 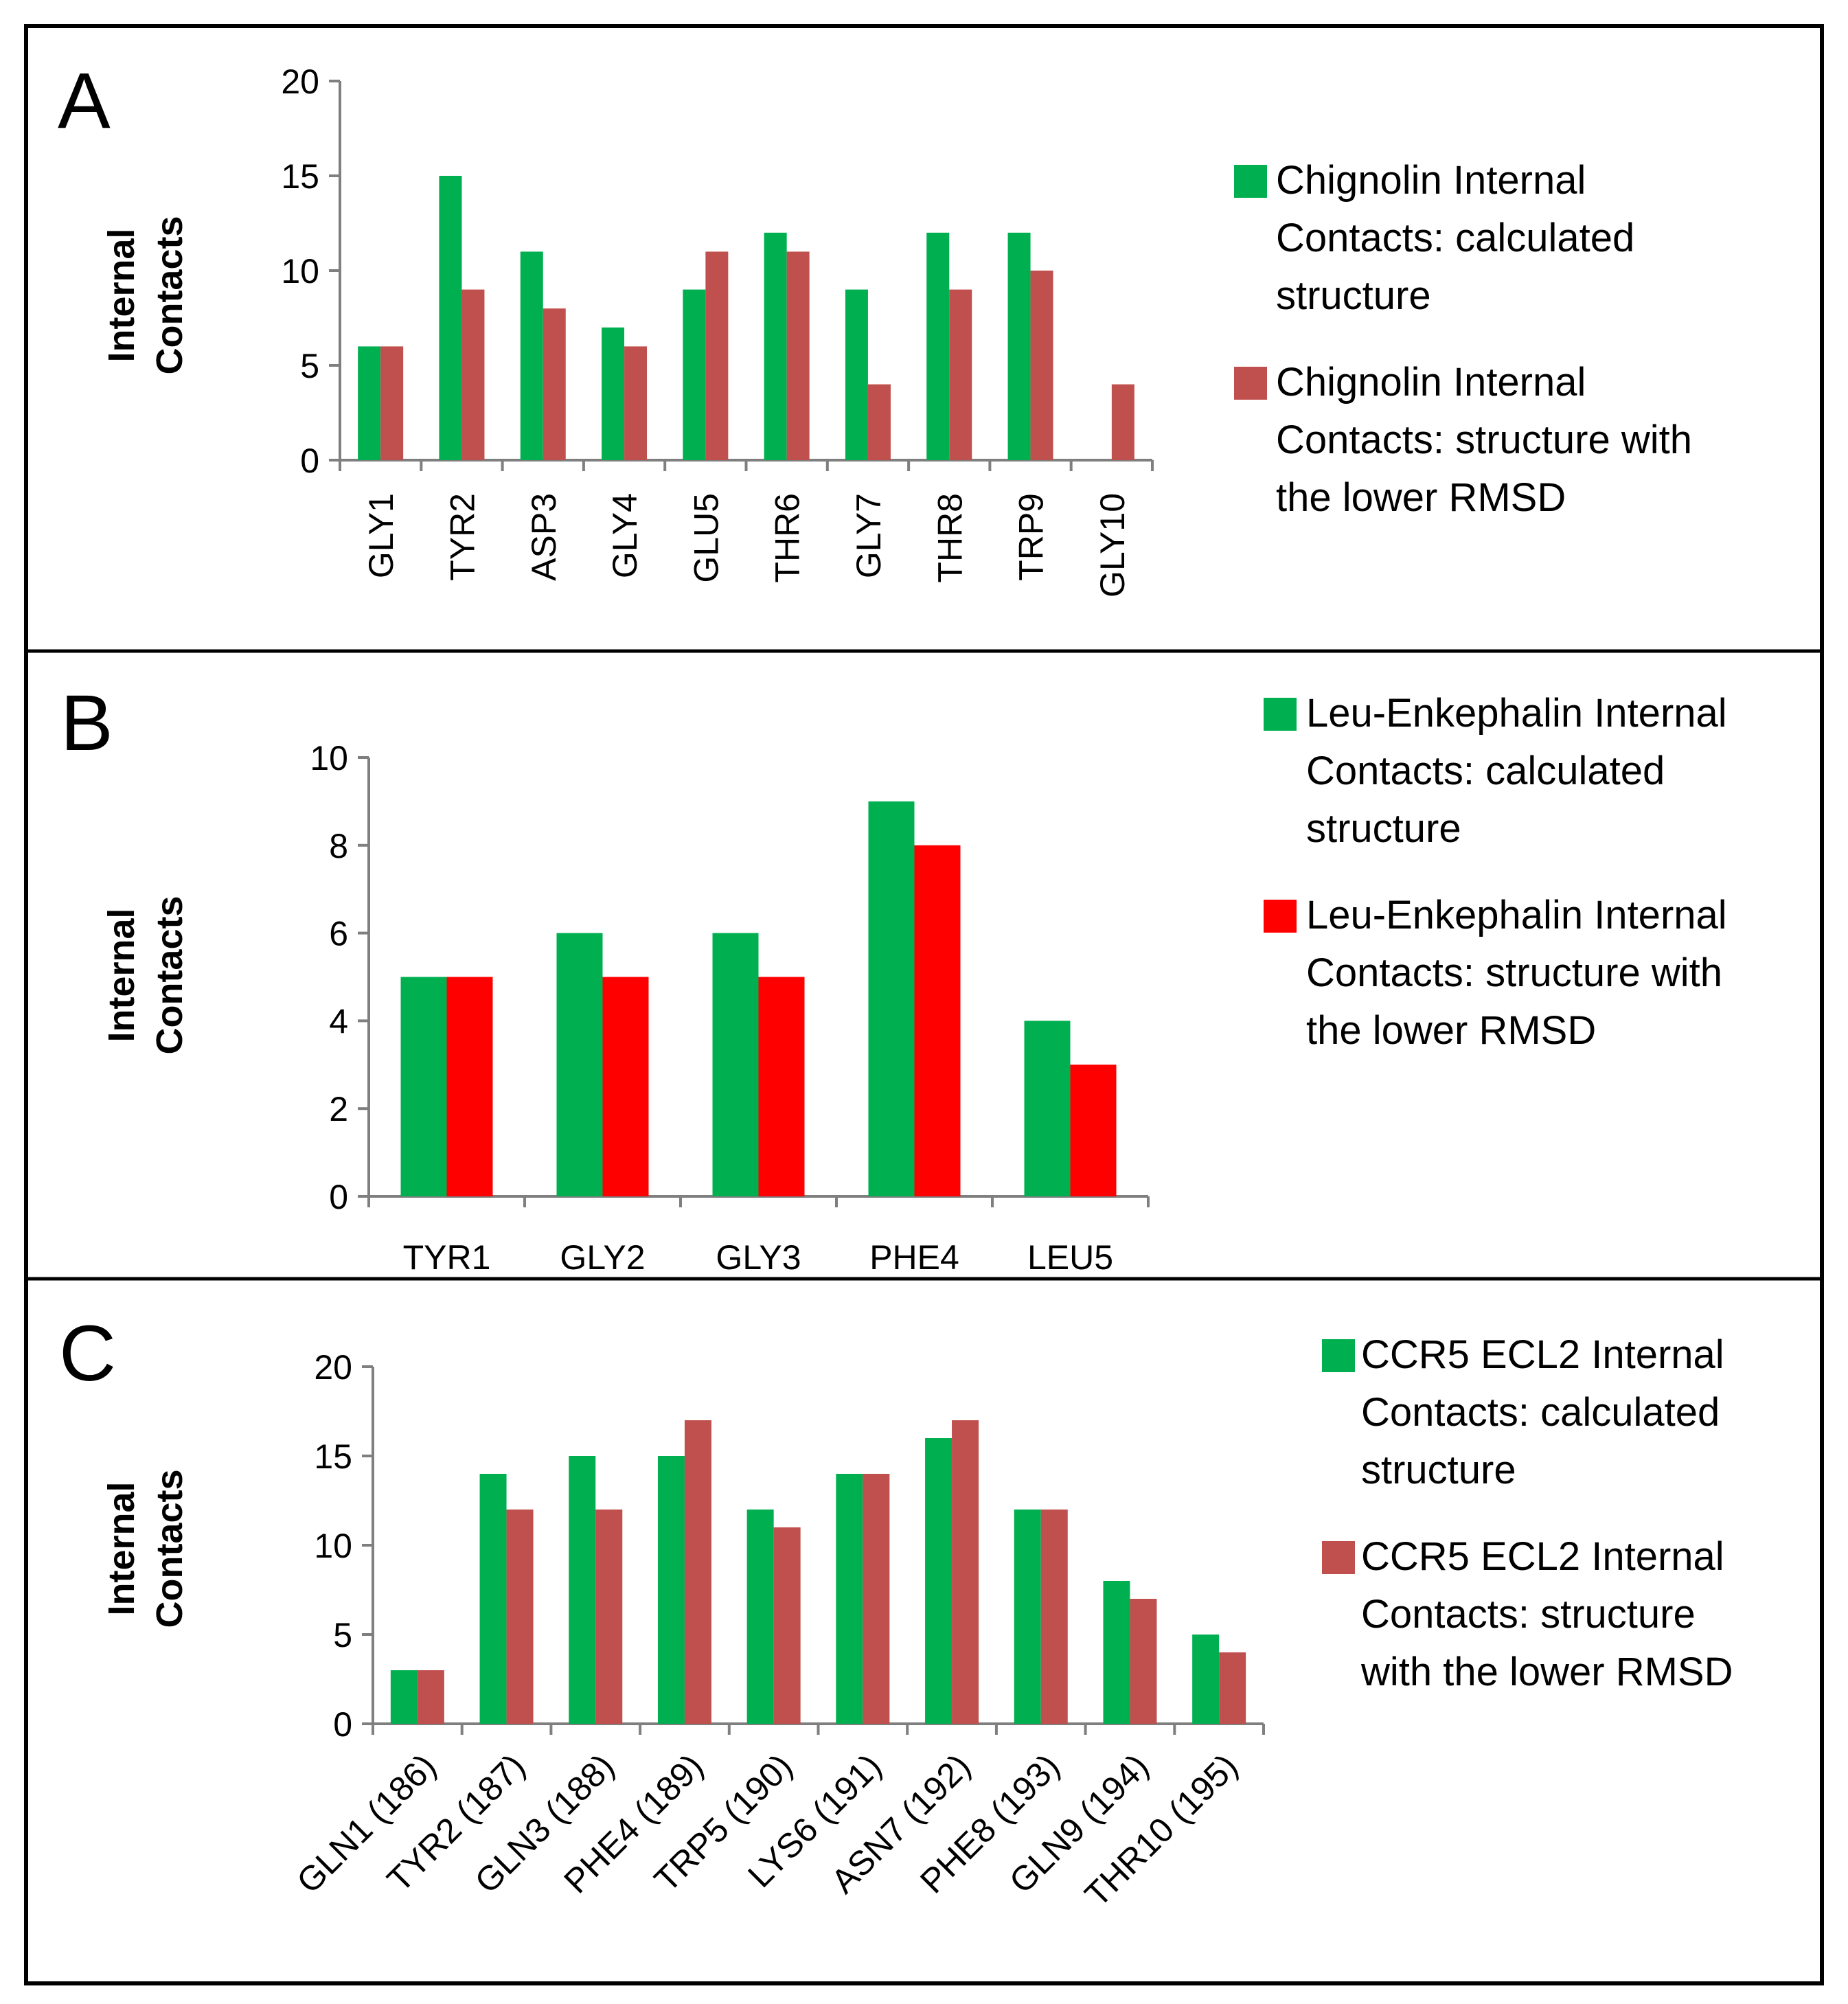 I want to click on panel-b-legend-lower-rmsd-line3: the lower RMSD, so click(x=1451, y=1030).